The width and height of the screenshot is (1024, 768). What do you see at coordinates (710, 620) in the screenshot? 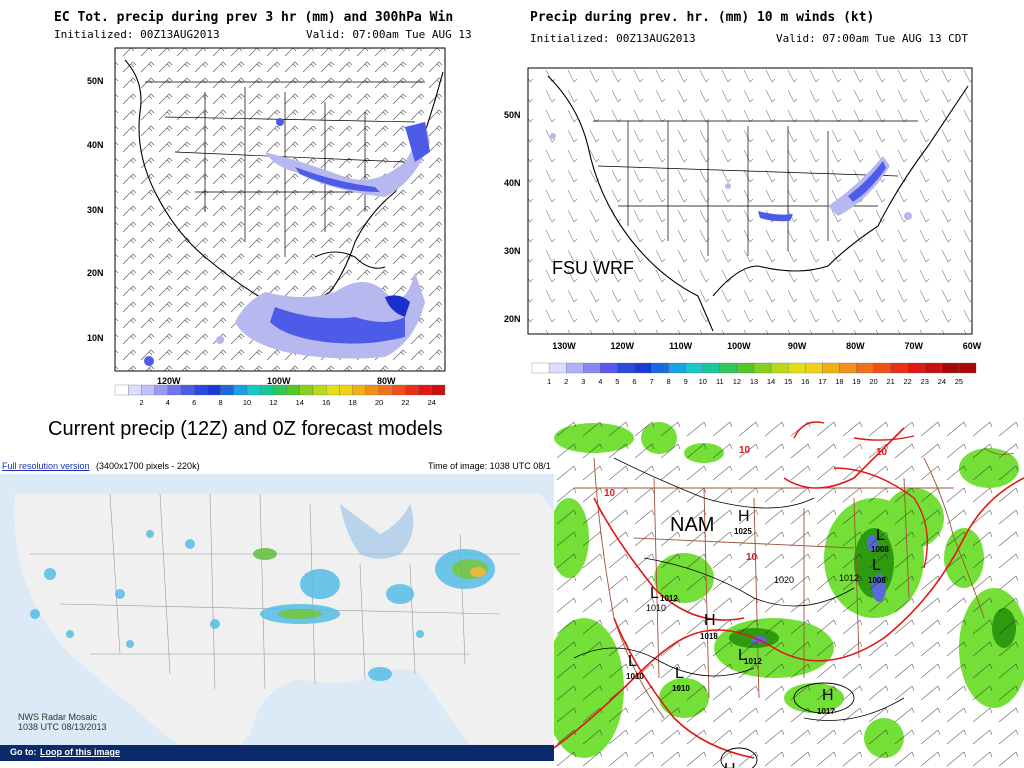
I see `nam-h2-letter: H` at bounding box center [710, 620].